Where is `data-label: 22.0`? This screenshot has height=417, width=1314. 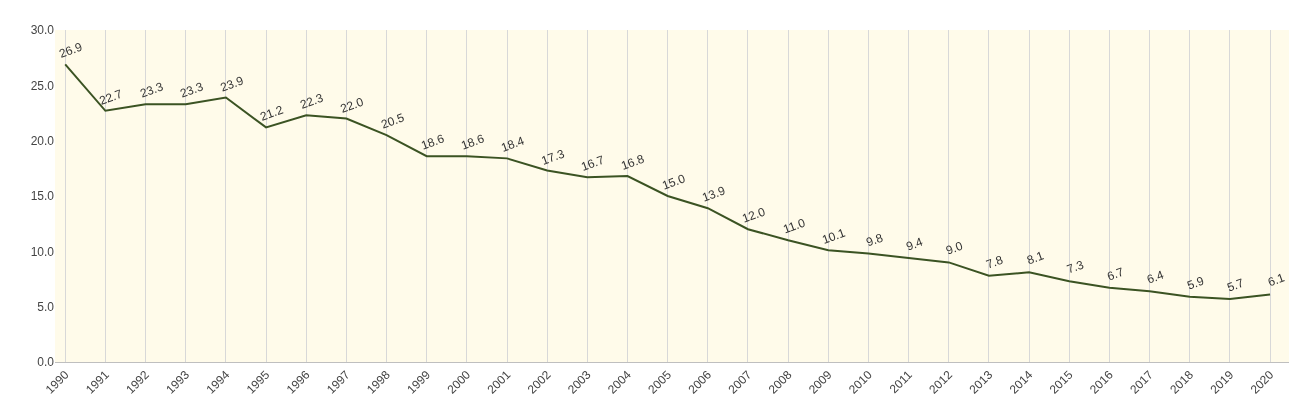 data-label: 22.0 is located at coordinates (352, 105).